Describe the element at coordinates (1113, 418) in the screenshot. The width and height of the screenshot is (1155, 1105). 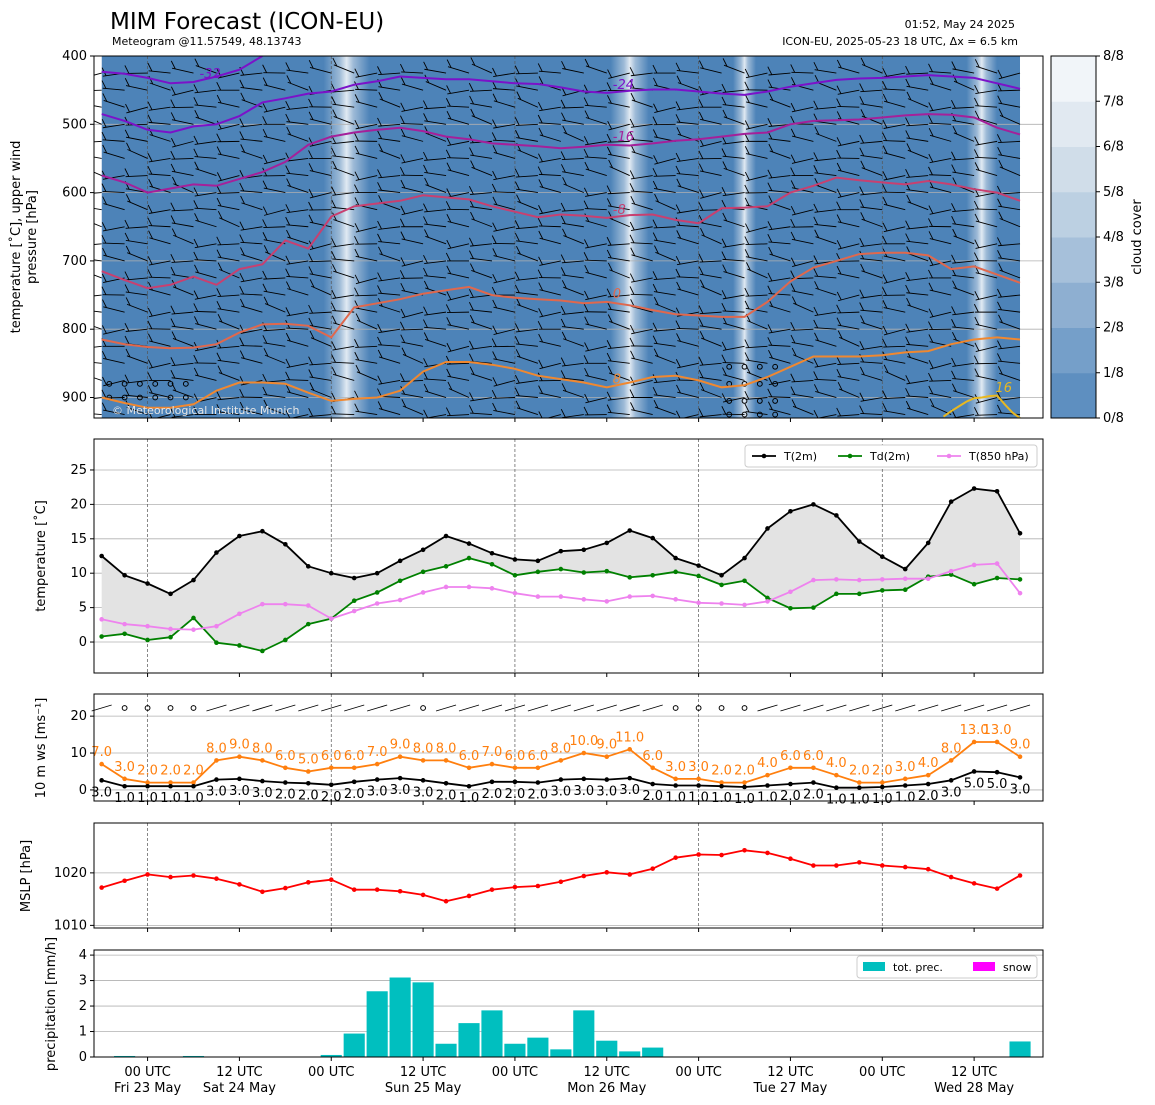
I see `colorbar-tick-label: 0/8` at that location.